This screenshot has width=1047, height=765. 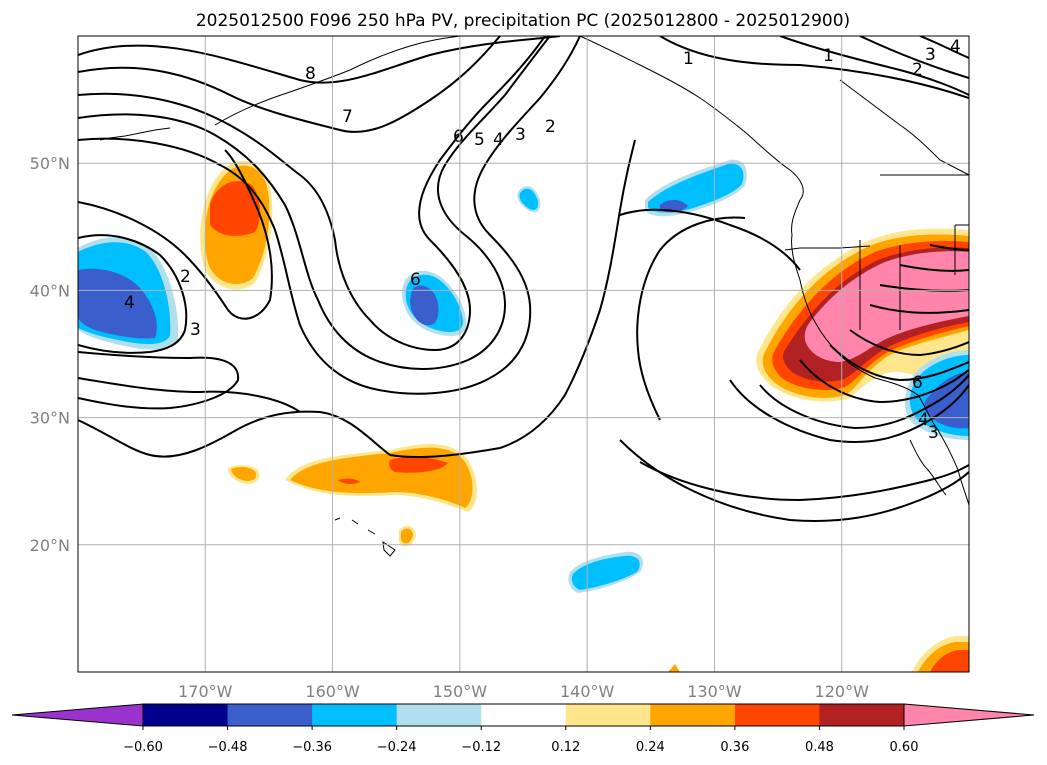 What do you see at coordinates (312, 747) in the screenshot?
I see `colorbar-tick-label: −0.36` at bounding box center [312, 747].